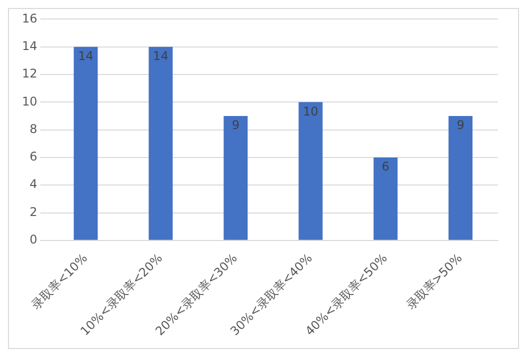  I want to click on y-tick-label: 2, so click(34, 211).